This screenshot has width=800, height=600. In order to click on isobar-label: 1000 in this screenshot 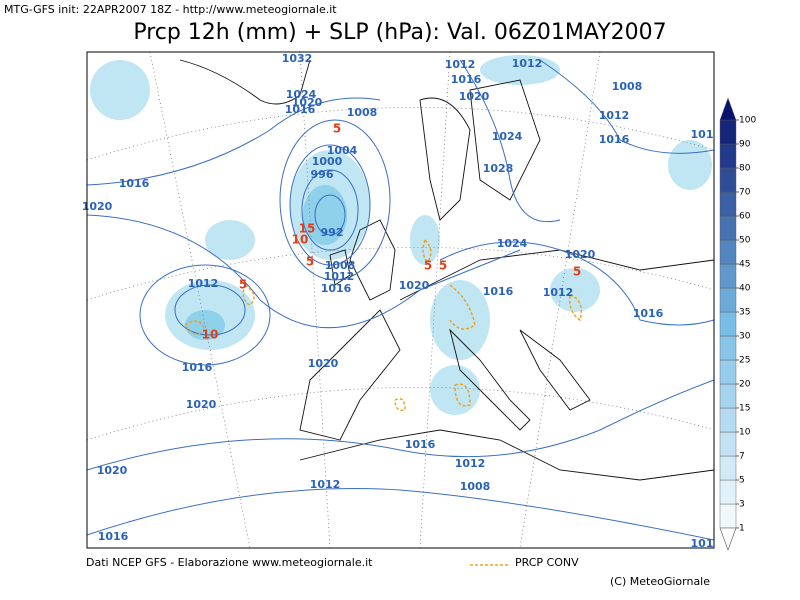, I will do `click(327, 161)`.